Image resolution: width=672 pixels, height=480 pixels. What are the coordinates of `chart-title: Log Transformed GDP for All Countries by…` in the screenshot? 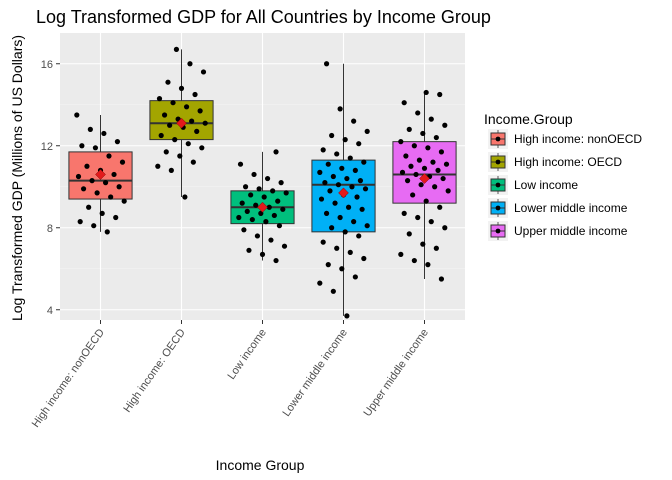 It's located at (263, 17).